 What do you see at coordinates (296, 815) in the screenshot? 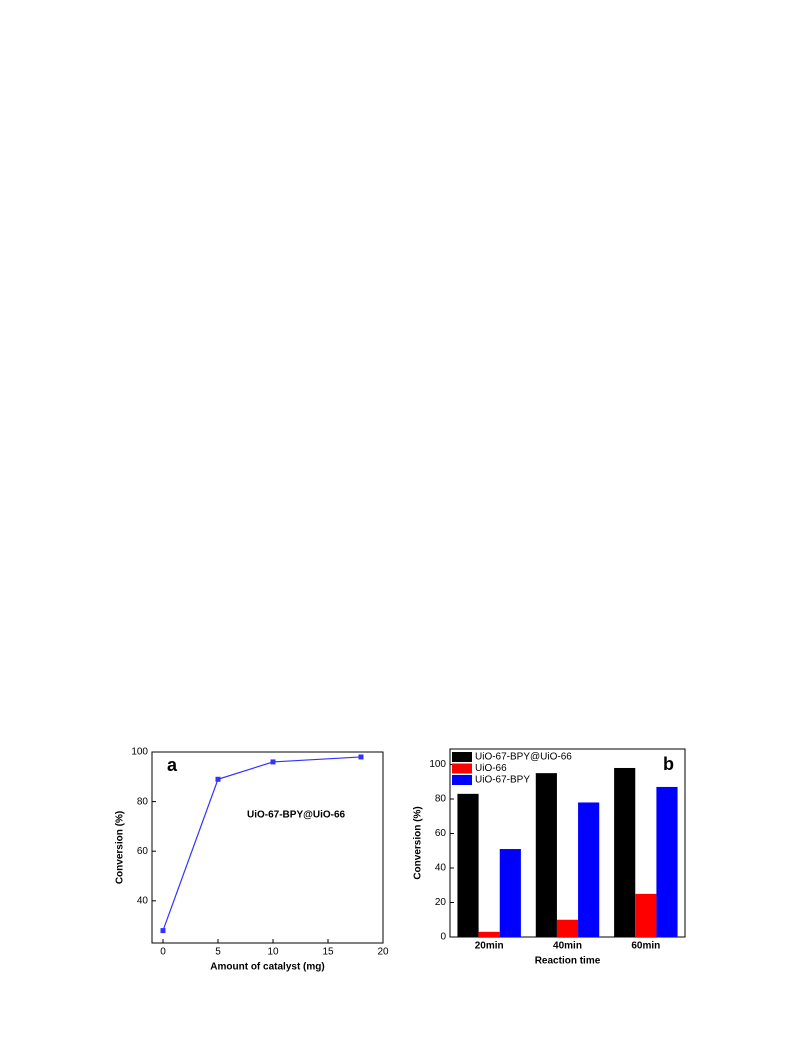
I see `series-label: UiO-67-BPY@UiO-66` at bounding box center [296, 815].